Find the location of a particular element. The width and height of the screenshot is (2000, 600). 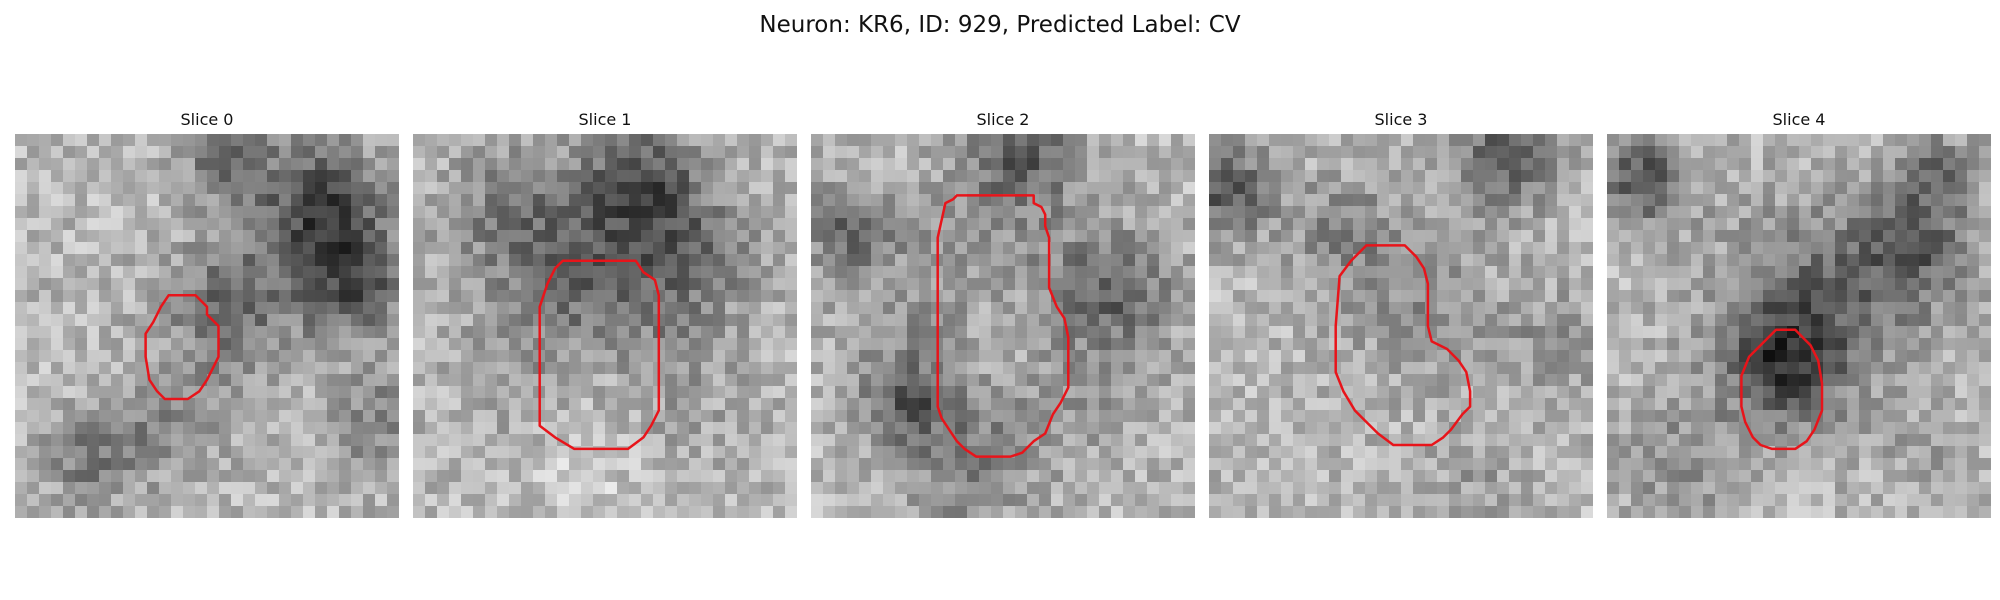

panel-title: Slice 2 is located at coordinates (1003, 119).